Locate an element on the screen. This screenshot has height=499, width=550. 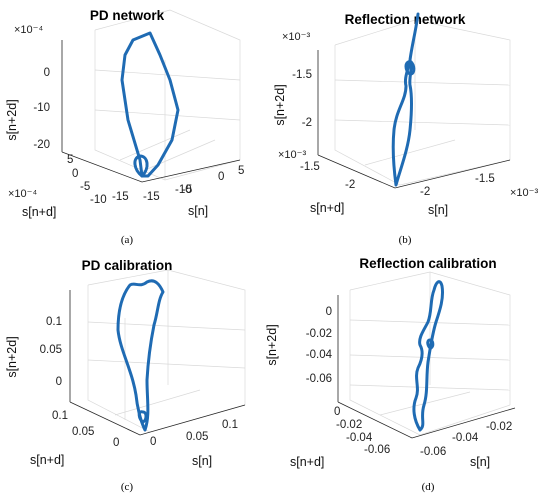
panel-b-ytick-1: -1.5 is located at coordinates (310, 167).